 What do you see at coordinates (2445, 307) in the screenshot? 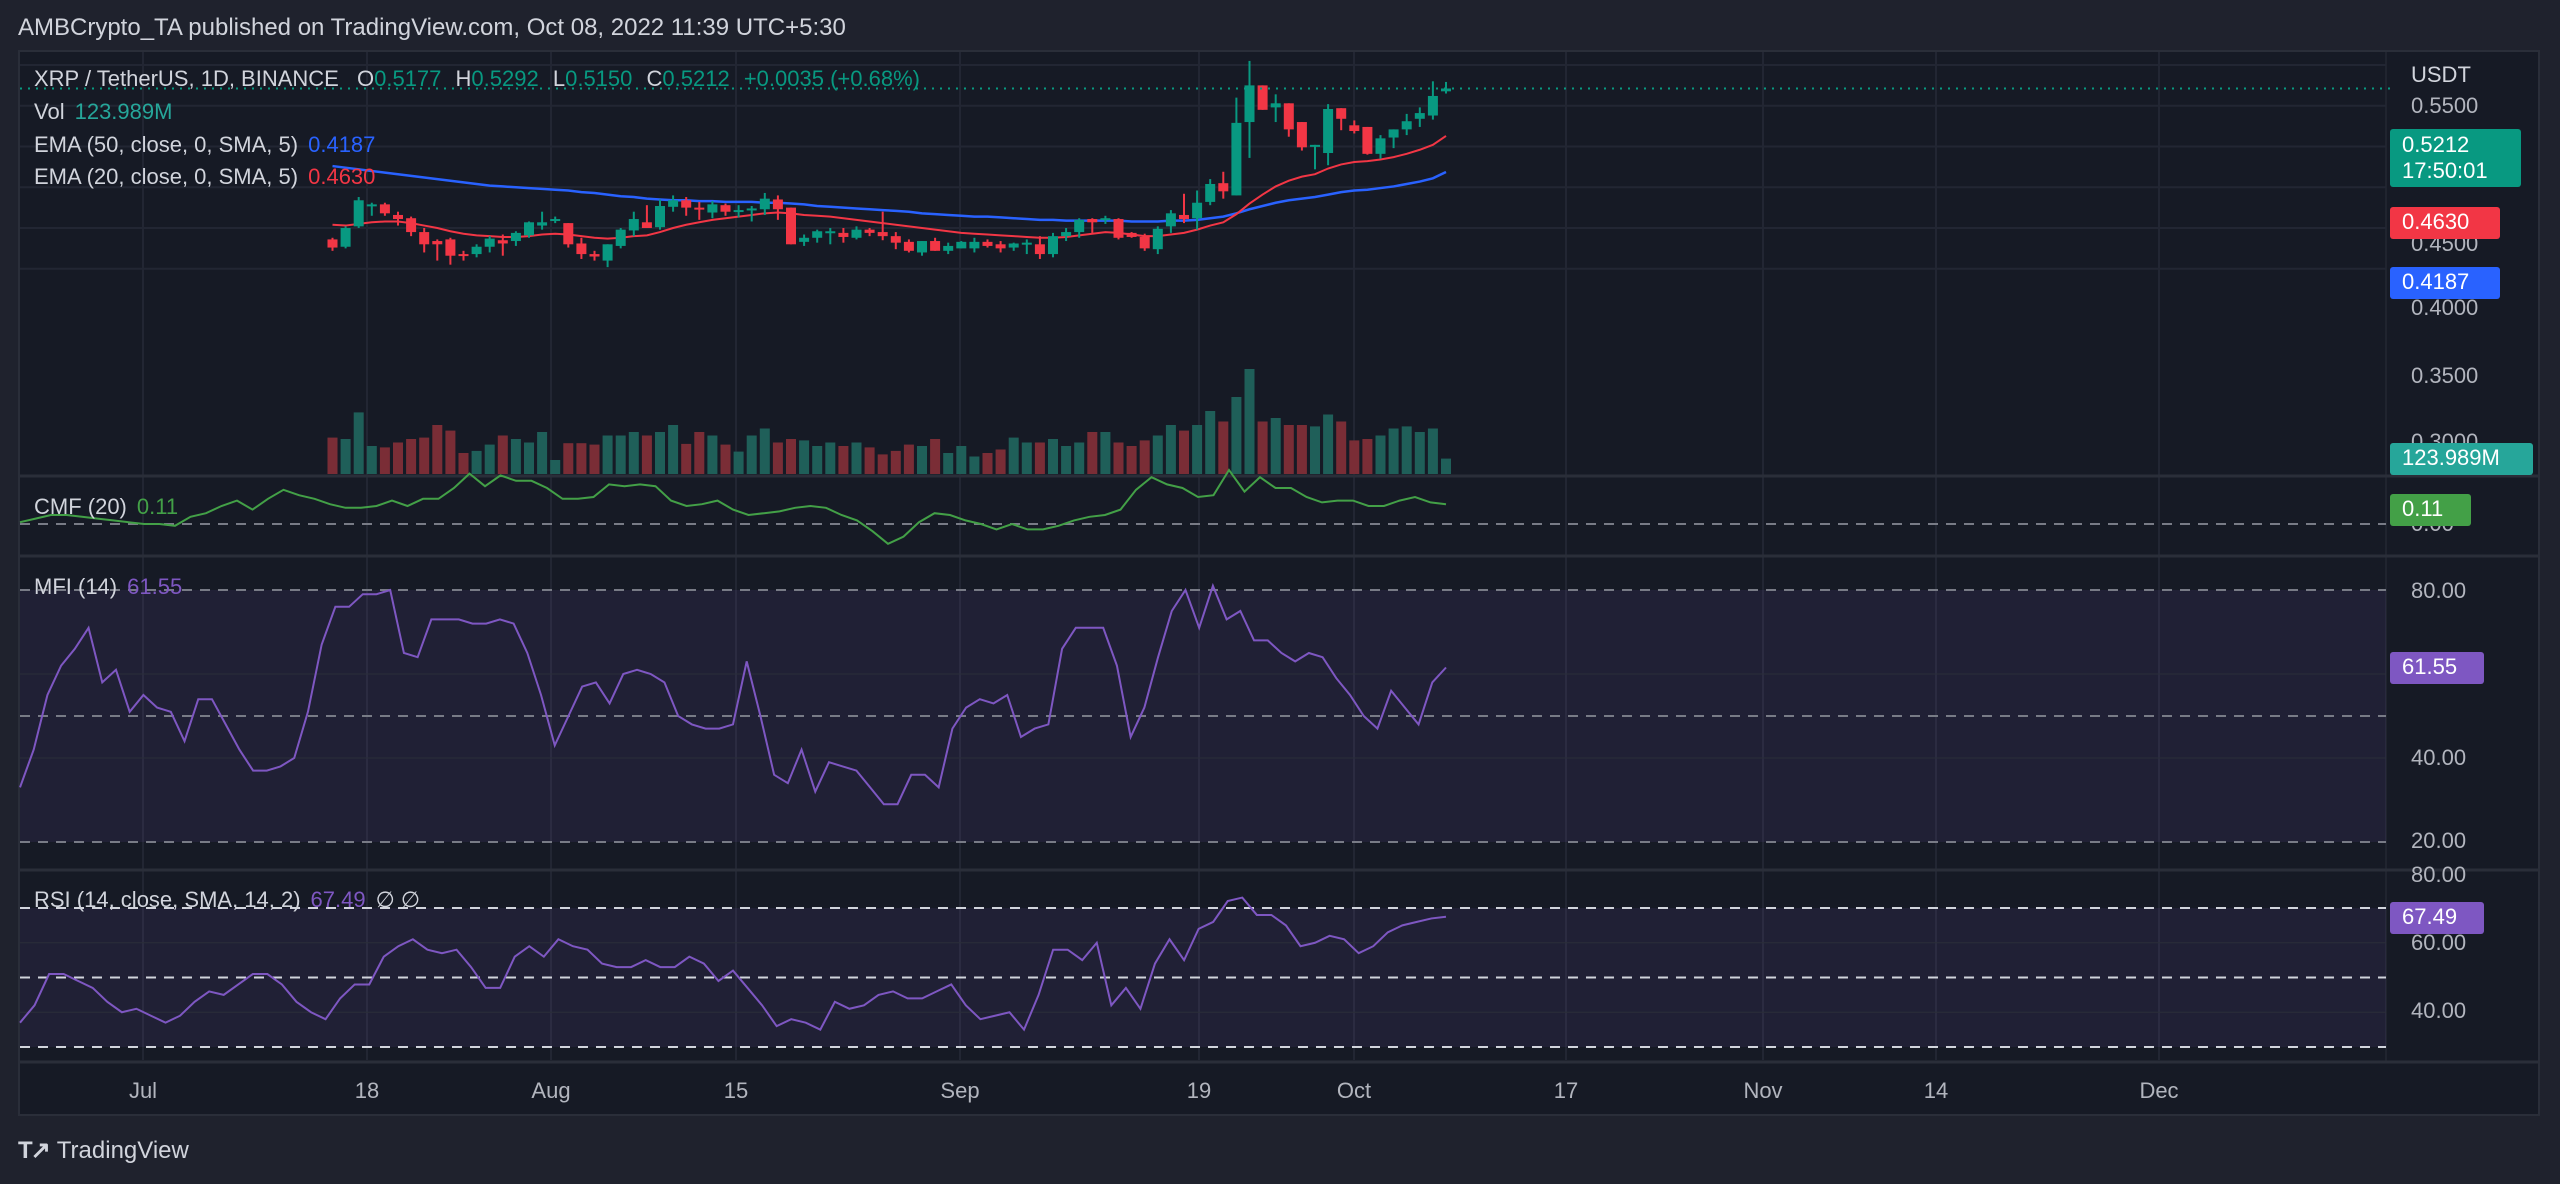
I see `price-tick: 0.4000` at bounding box center [2445, 307].